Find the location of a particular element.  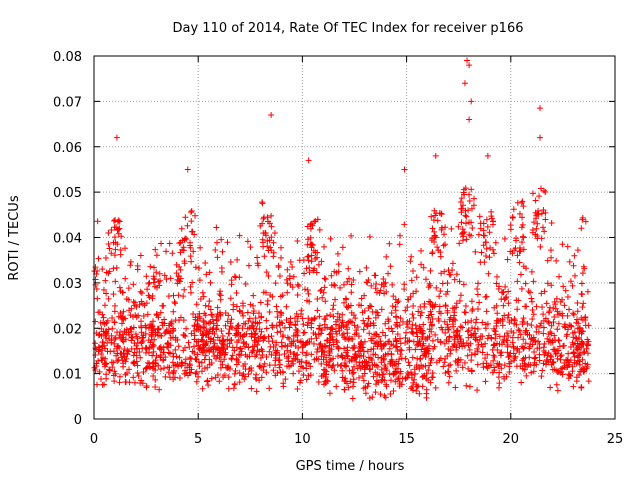

x-tick-label: 10 is located at coordinates (302, 439).